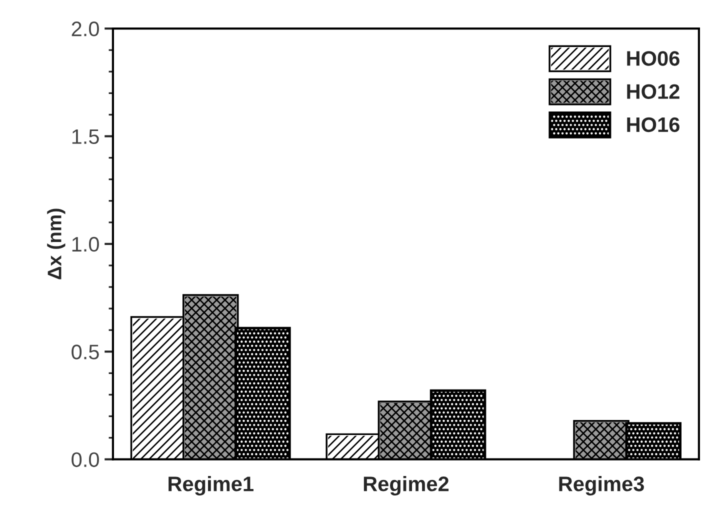 The image size is (706, 519). Describe the element at coordinates (85, 460) in the screenshot. I see `y-tick-label: 0.0` at that location.